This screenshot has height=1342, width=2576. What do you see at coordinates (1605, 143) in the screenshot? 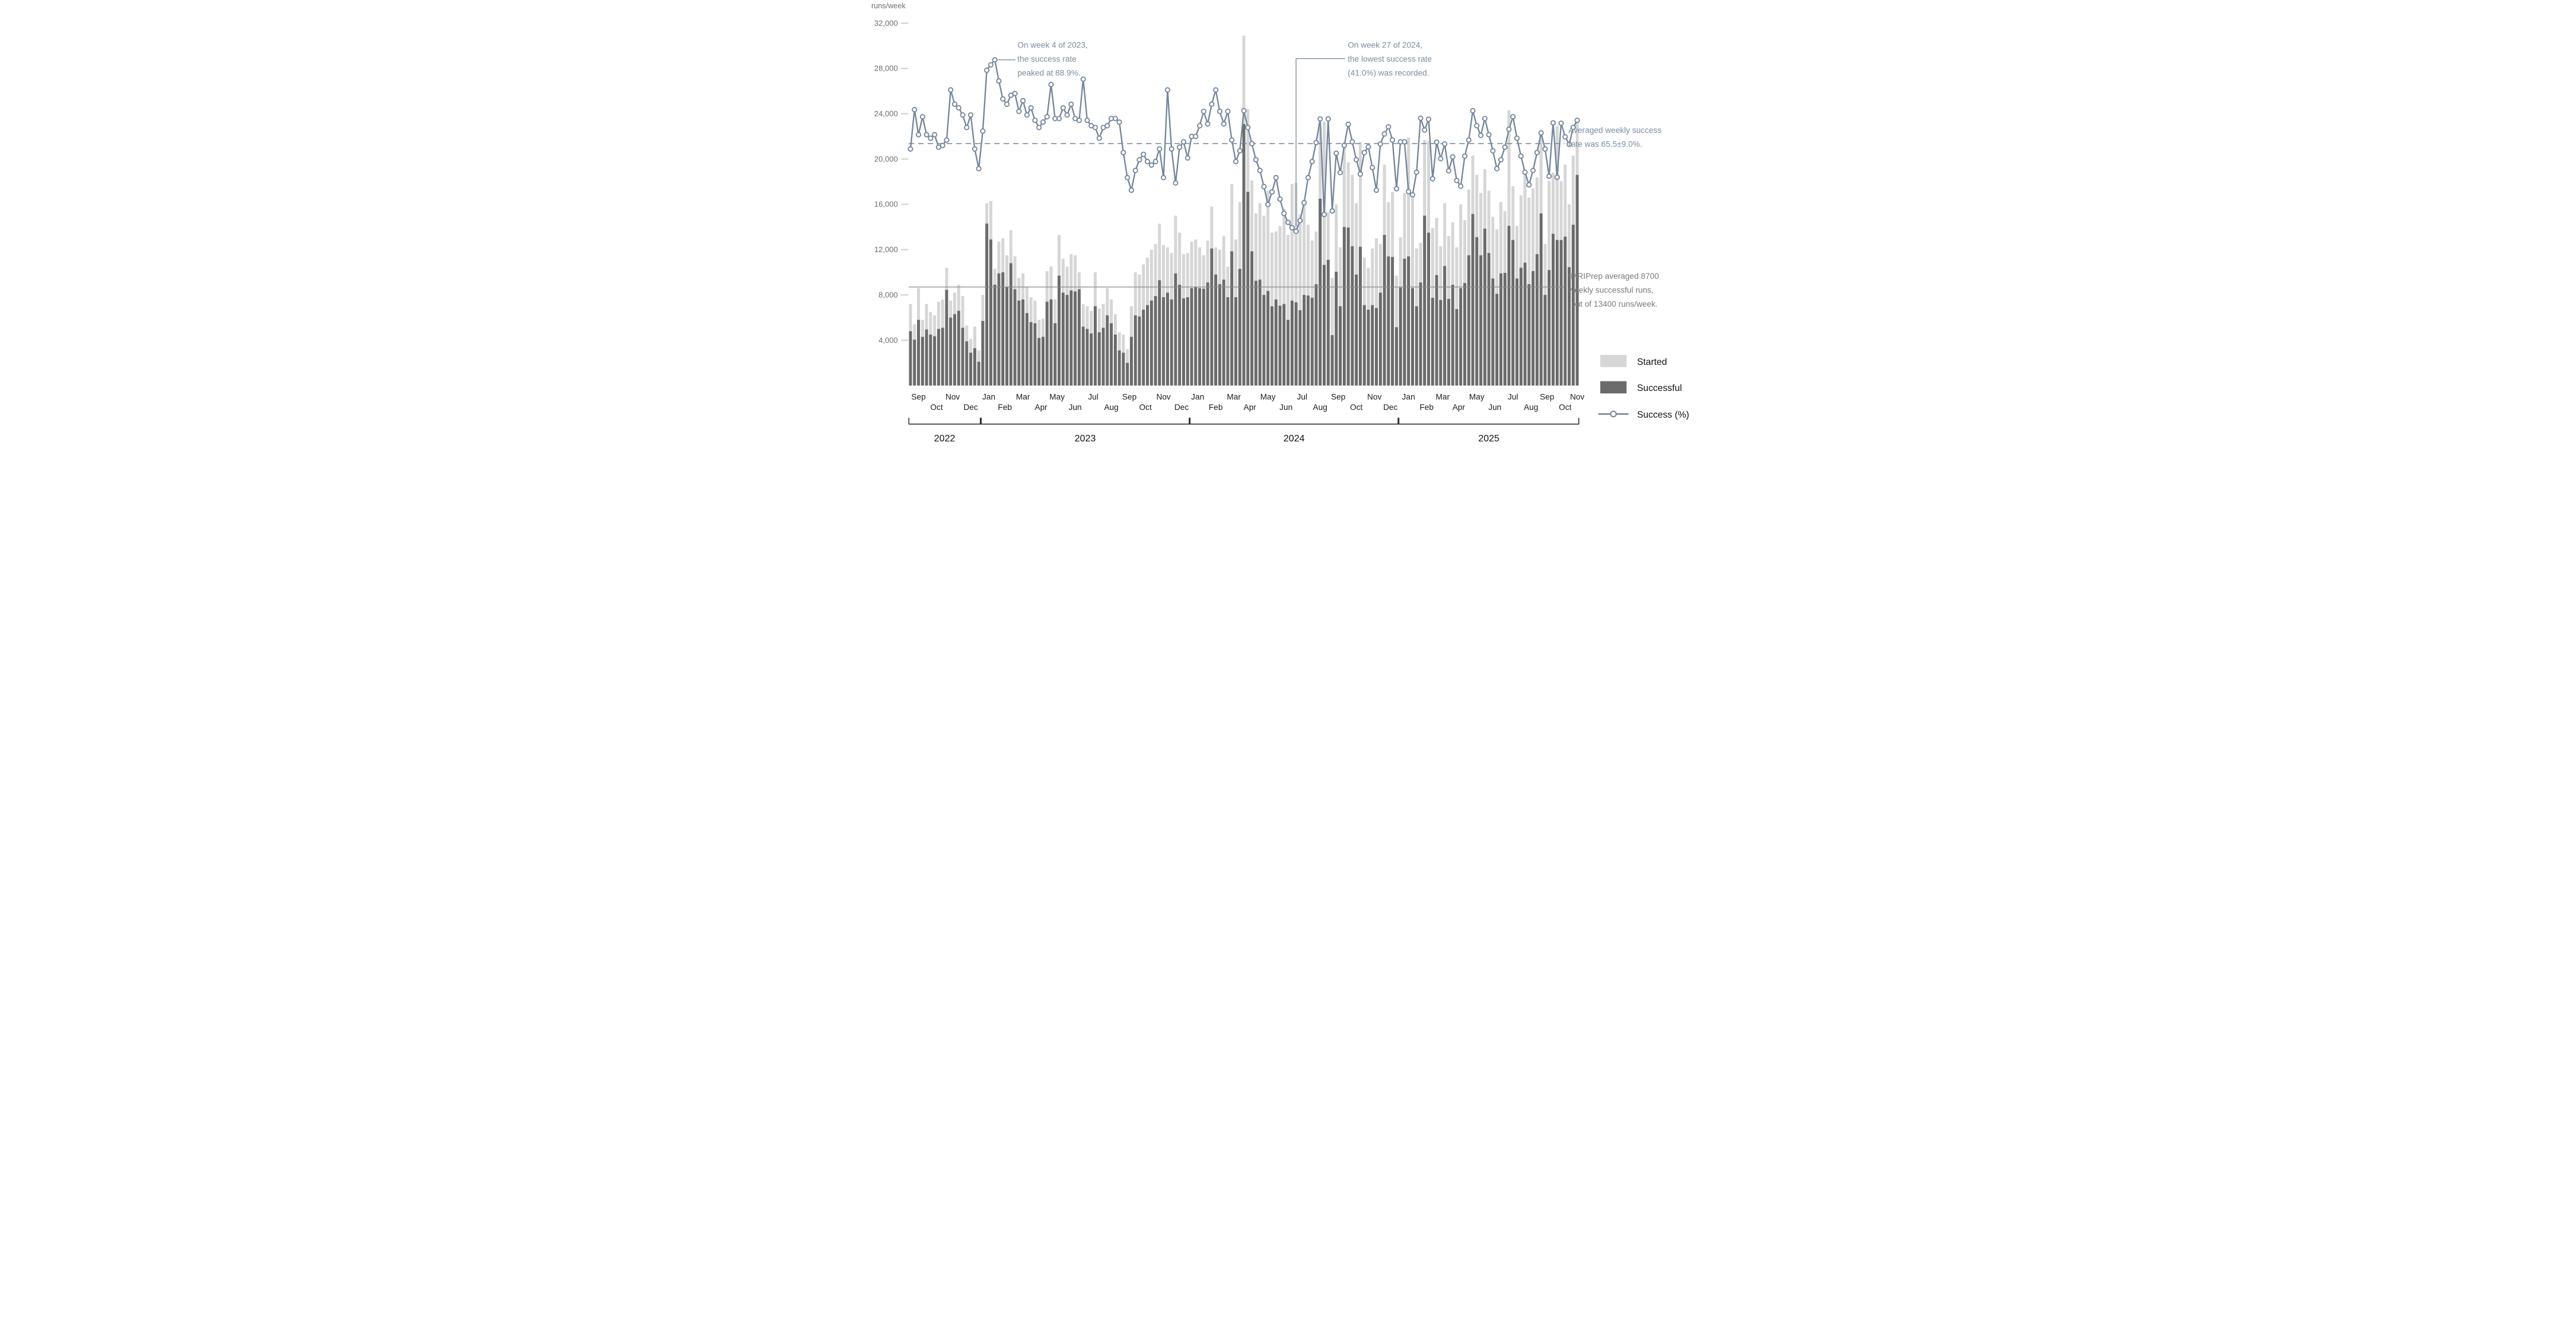
I see `avg-rate-annotation-text: rate was 65.5±9.0%.` at bounding box center [1605, 143].